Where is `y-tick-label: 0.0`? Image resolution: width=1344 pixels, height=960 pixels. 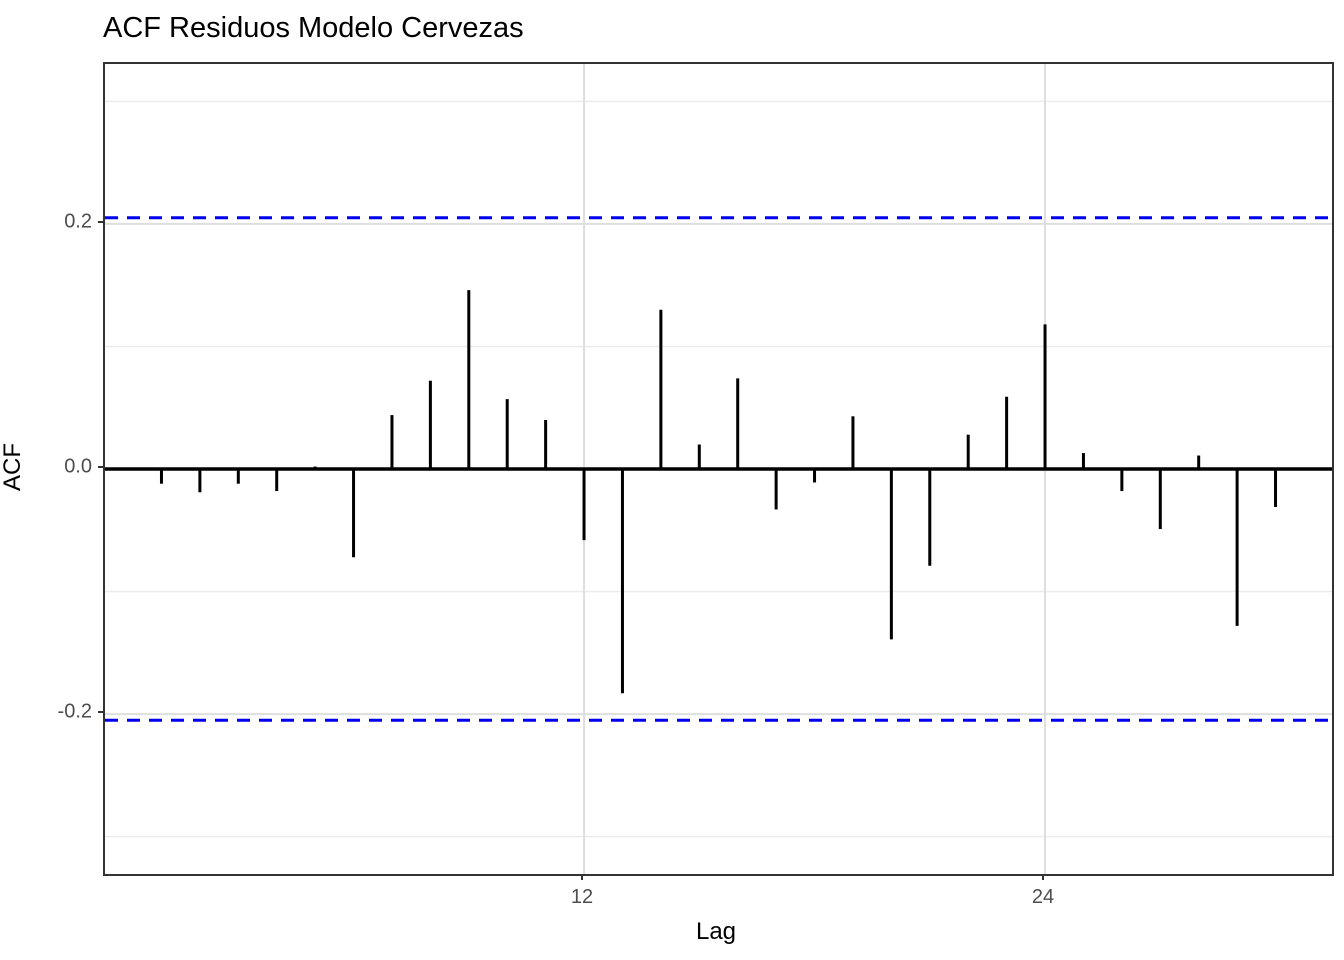 y-tick-label: 0.0 is located at coordinates (78, 466).